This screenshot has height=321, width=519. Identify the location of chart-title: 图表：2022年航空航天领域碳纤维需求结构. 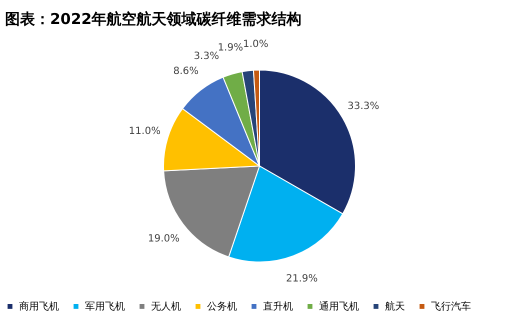
(153, 19).